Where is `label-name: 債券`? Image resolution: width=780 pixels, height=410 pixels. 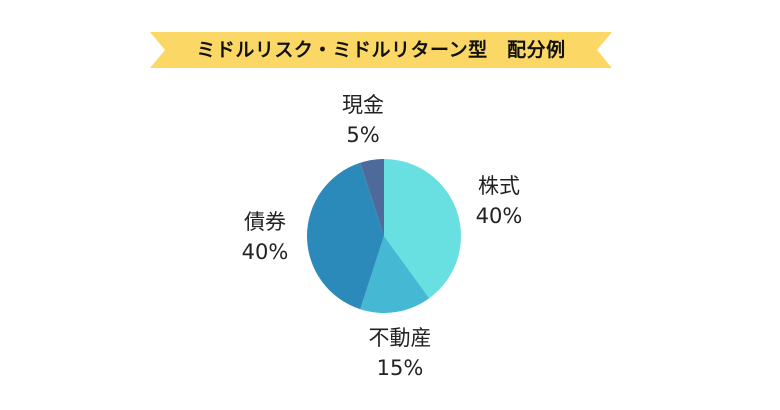
label-name: 債券 is located at coordinates (265, 222).